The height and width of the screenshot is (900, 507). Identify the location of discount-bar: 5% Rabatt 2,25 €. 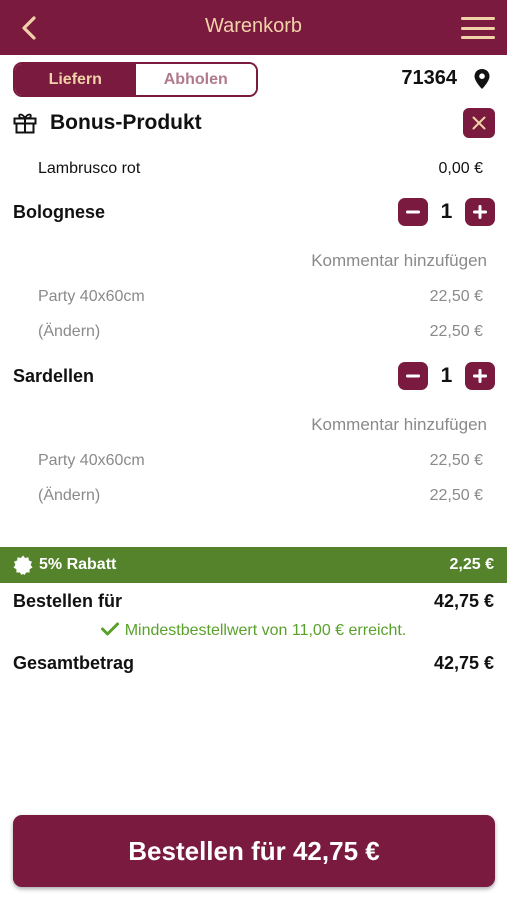
(253, 565).